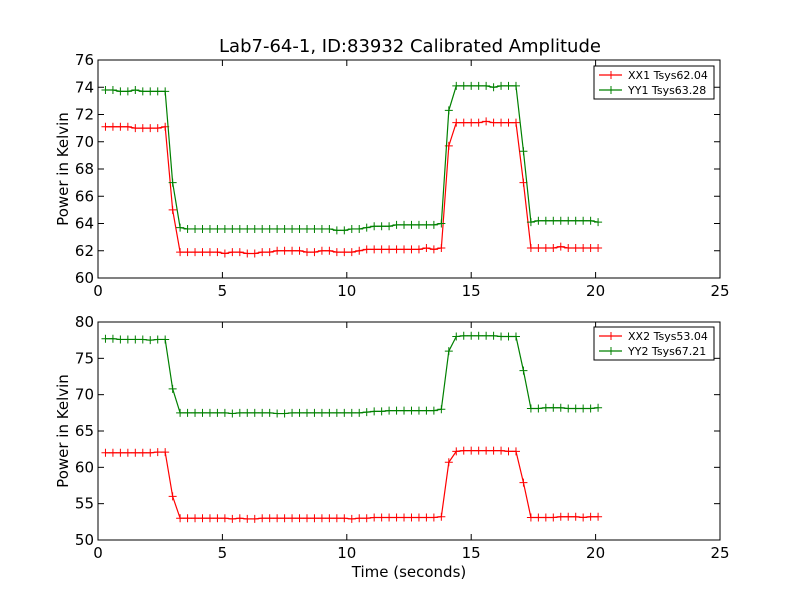 This screenshot has height=600, width=800. Describe the element at coordinates (595, 553) in the screenshot. I see `x-tick-label: 20` at that location.